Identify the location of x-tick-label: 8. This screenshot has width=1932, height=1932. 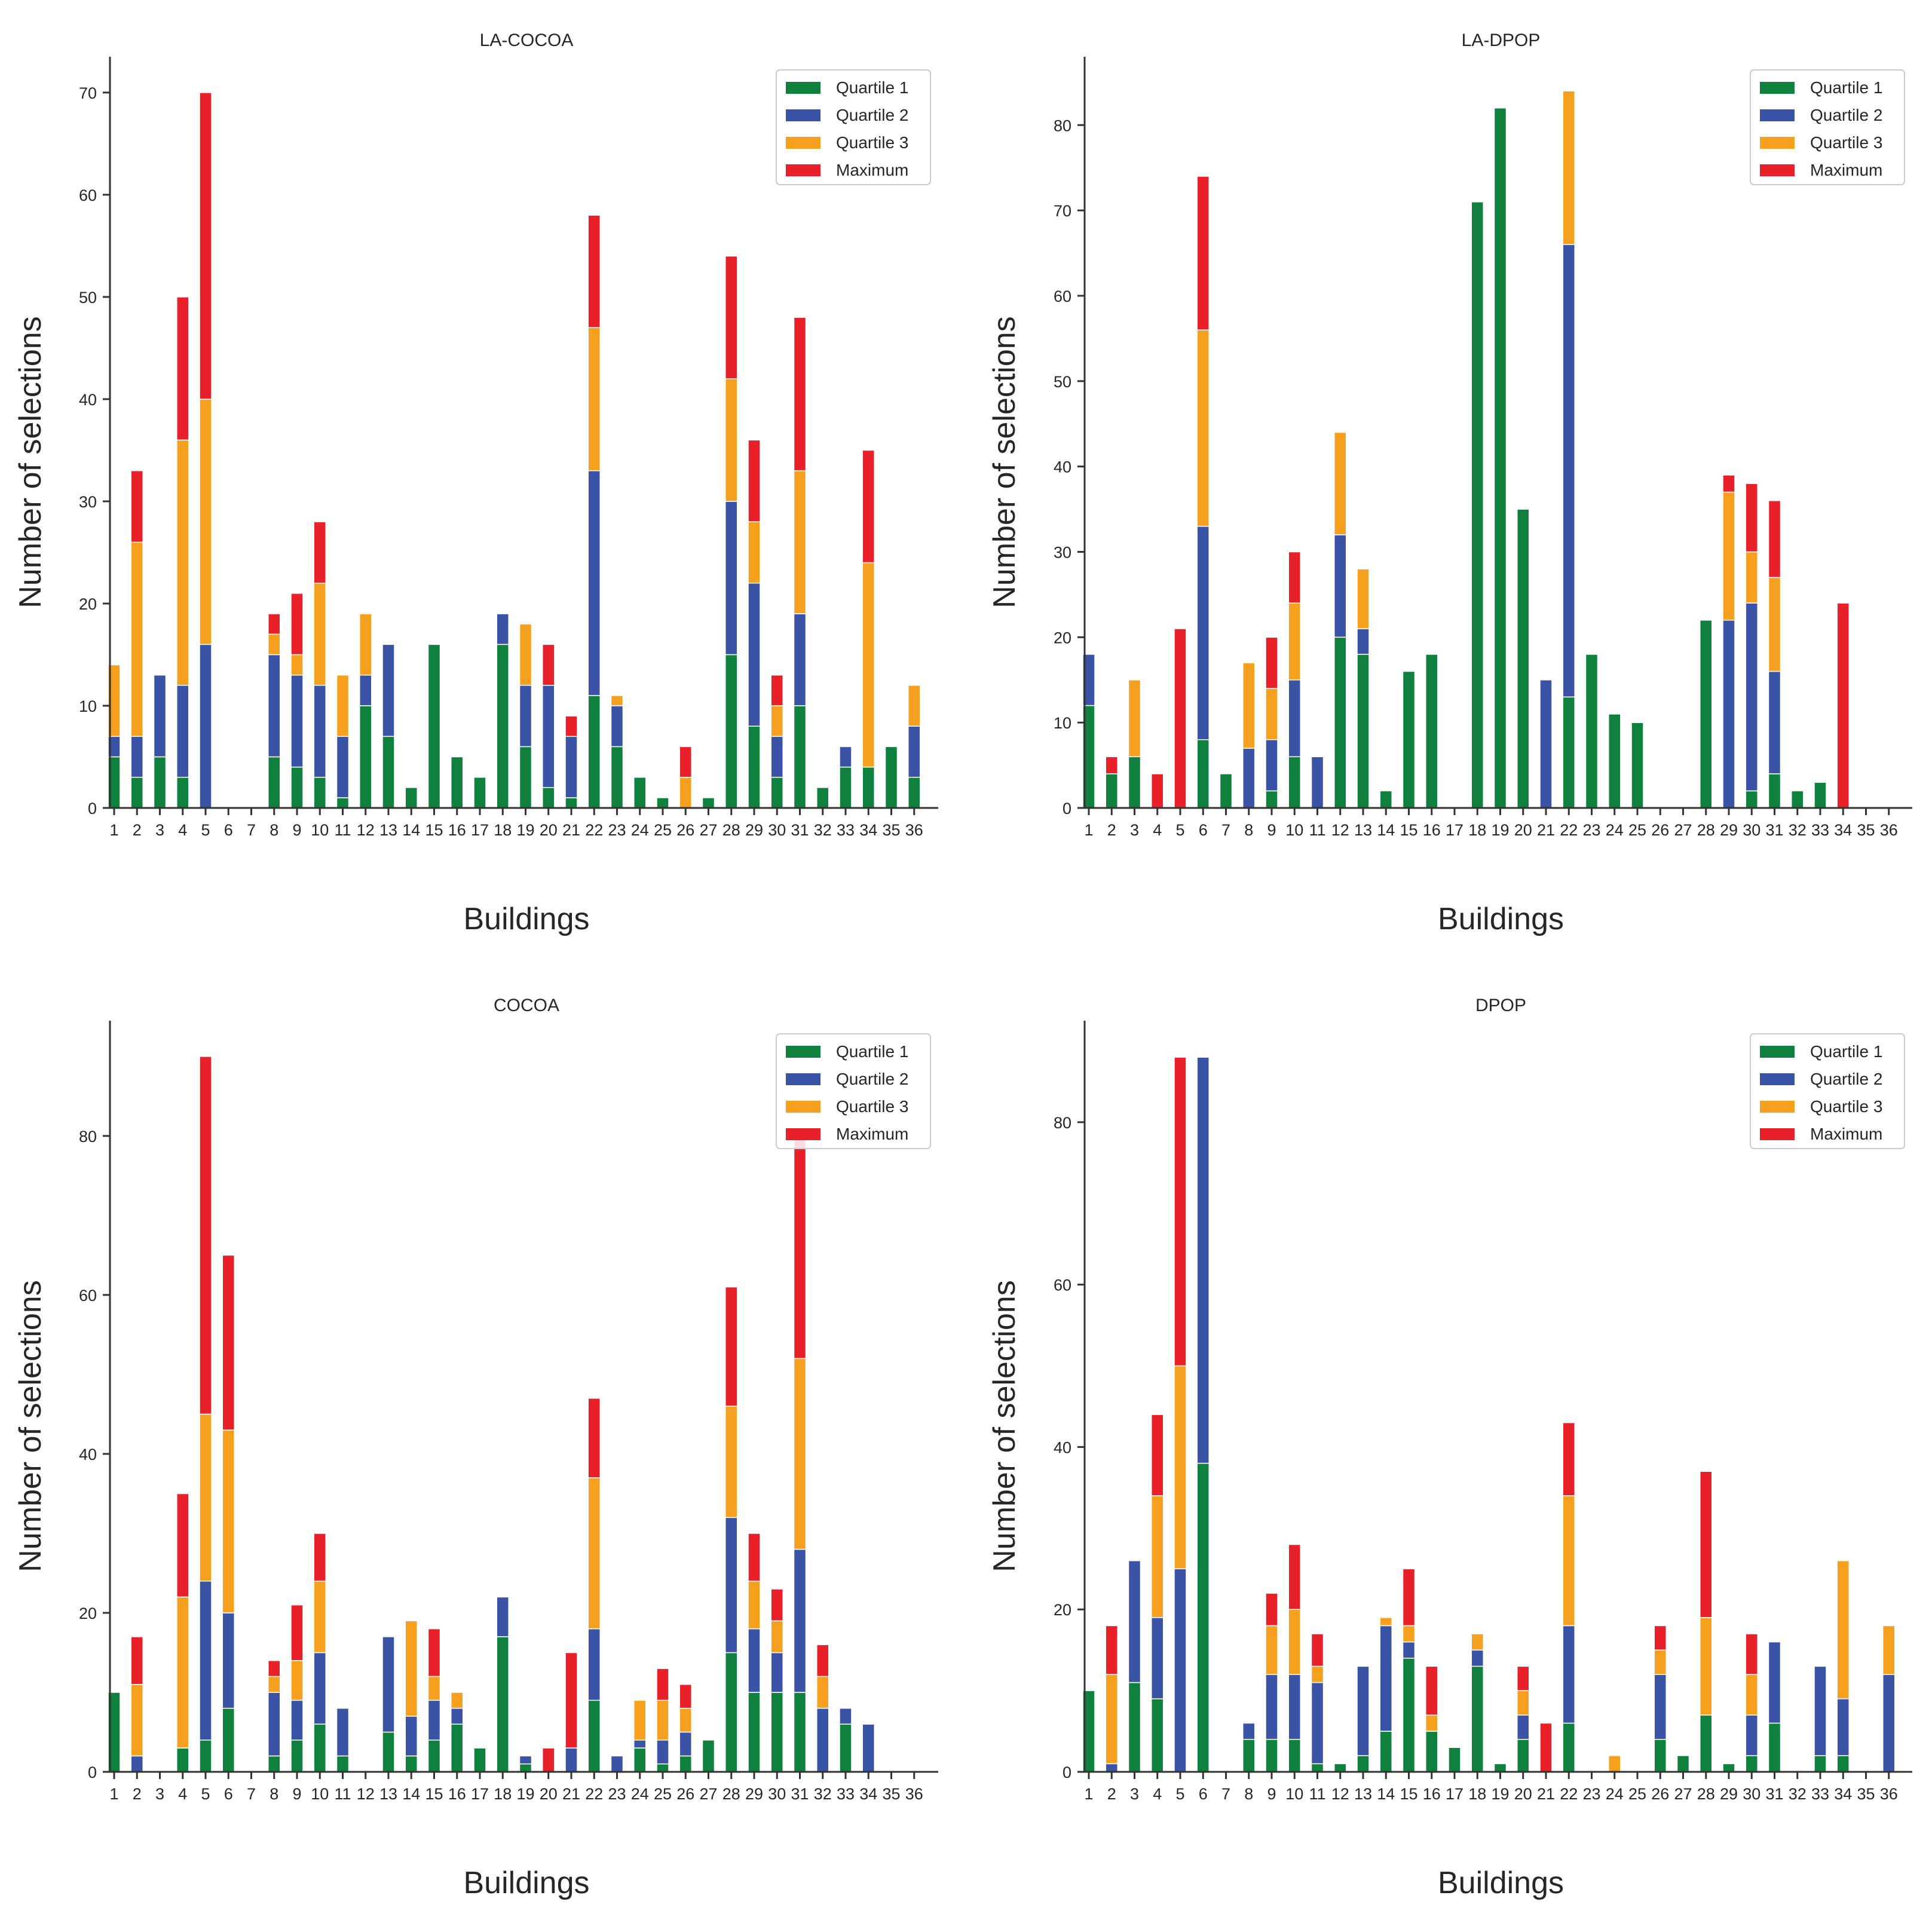
(1249, 1794).